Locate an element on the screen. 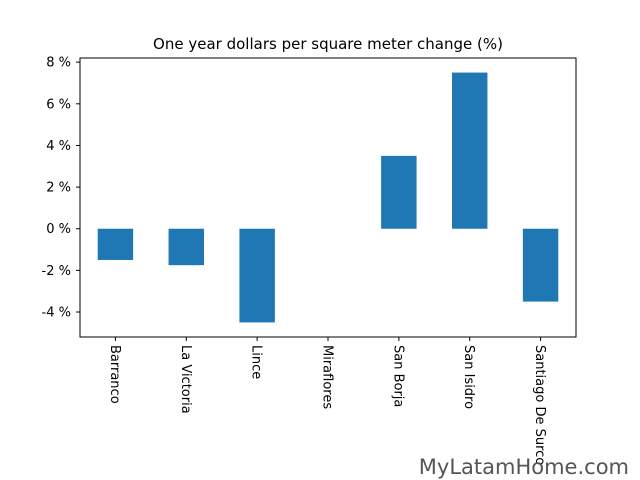 This screenshot has height=480, width=640. y-tick-label: 4 % is located at coordinates (58, 146).